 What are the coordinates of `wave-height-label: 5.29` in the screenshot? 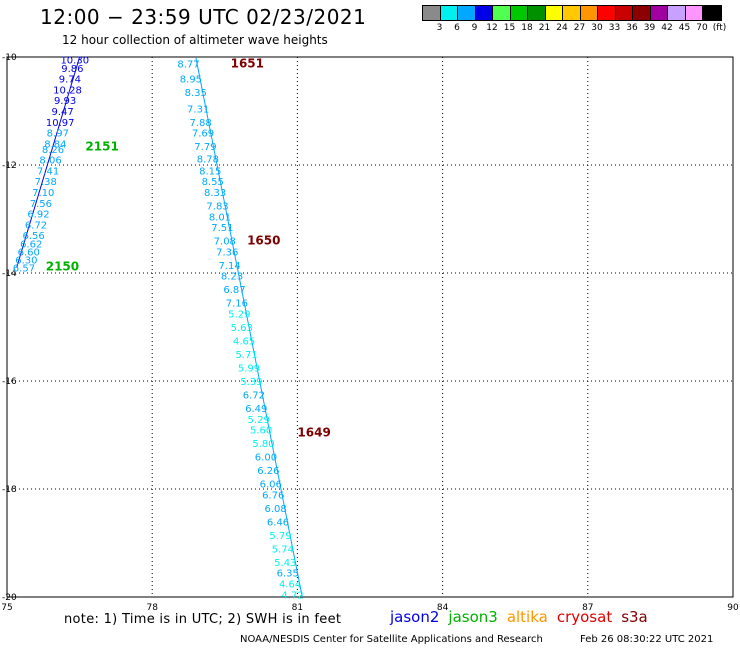 It's located at (239, 315).